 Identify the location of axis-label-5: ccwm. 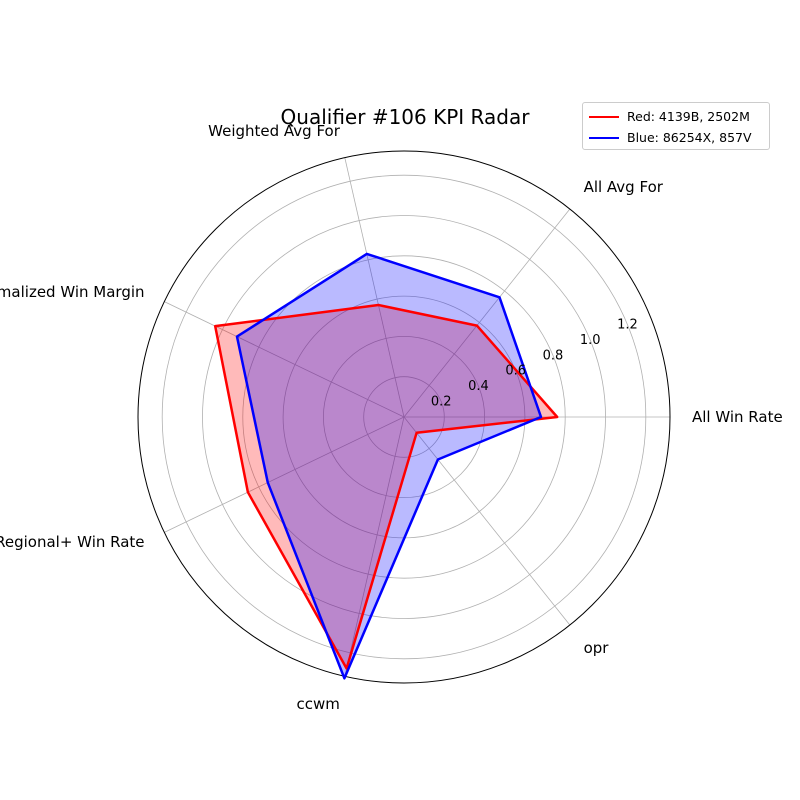
(318, 704).